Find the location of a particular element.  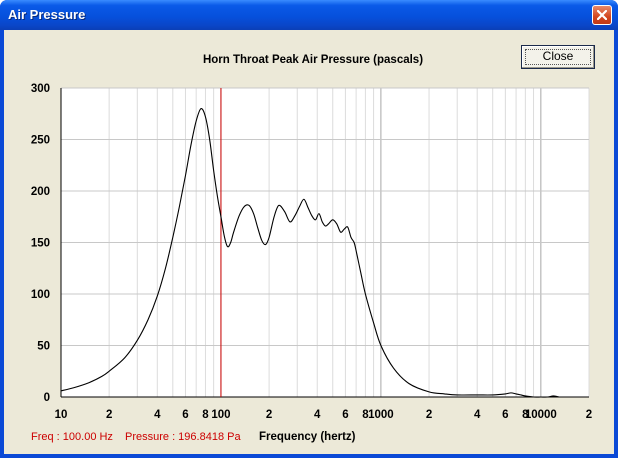

x-tick-label: 10 is located at coordinates (61, 415).